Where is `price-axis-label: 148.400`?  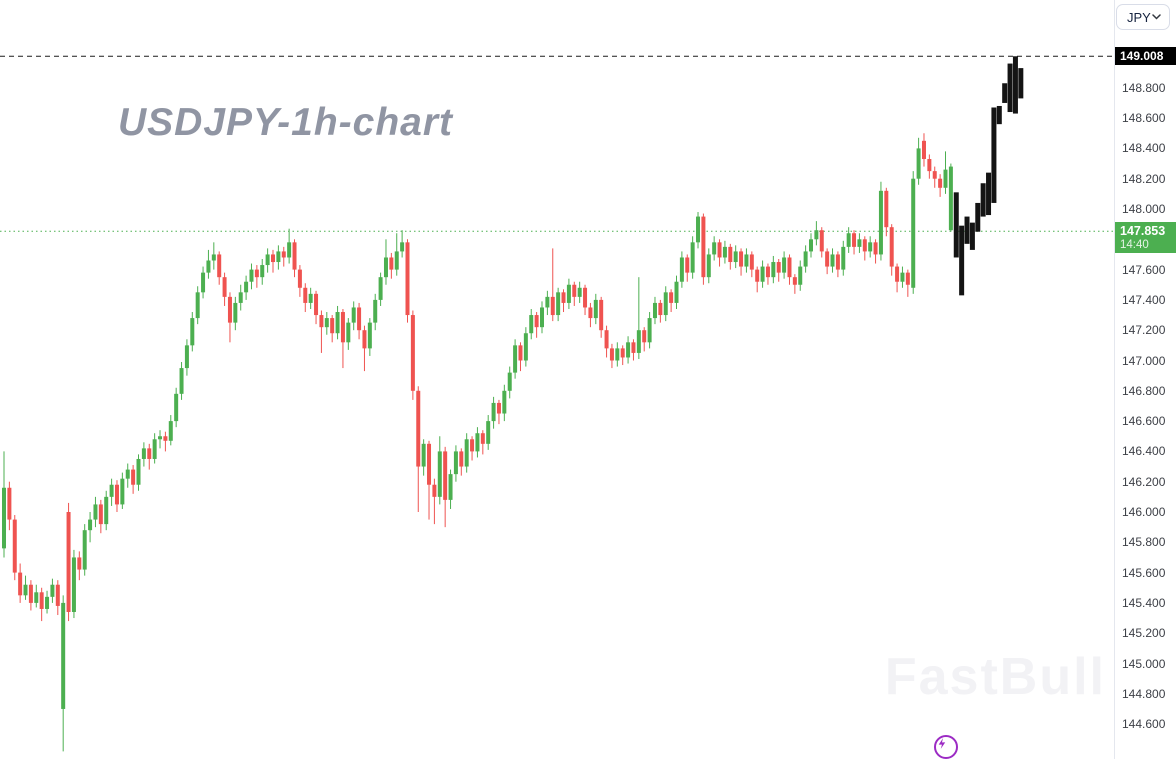 price-axis-label: 148.400 is located at coordinates (1144, 148).